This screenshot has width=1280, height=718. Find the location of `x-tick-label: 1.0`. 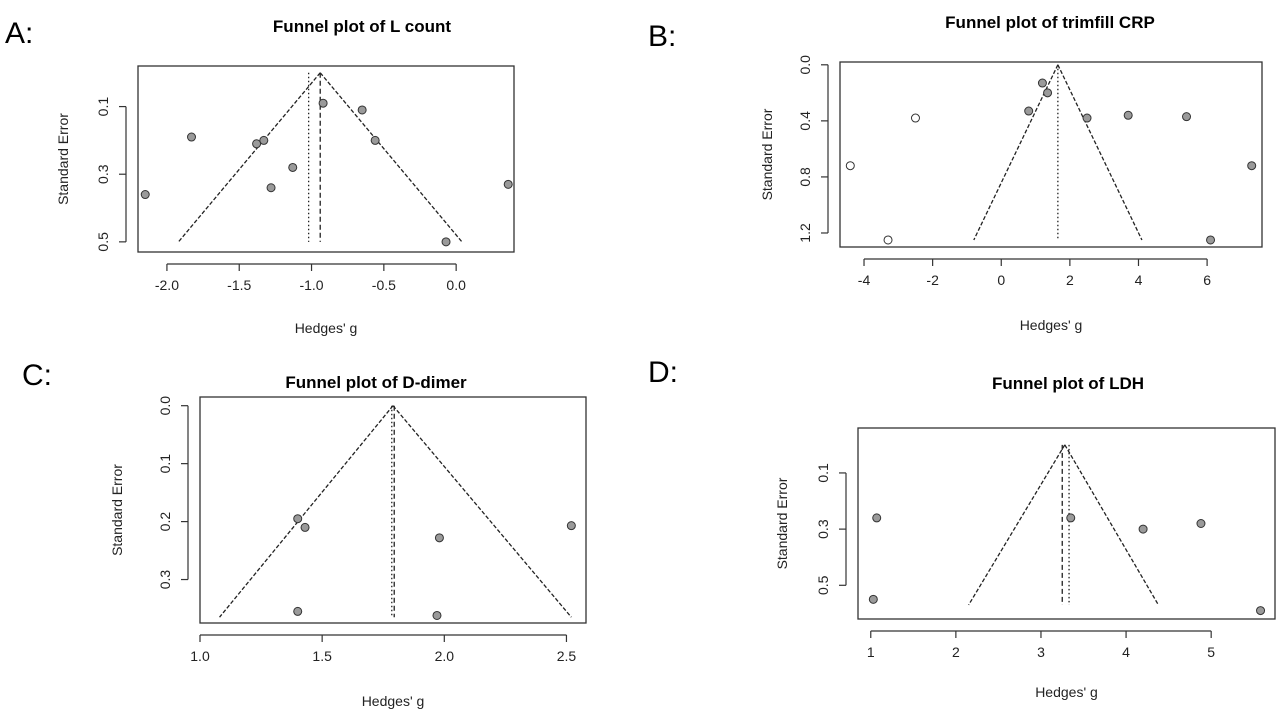

x-tick-label: 1.0 is located at coordinates (200, 656).